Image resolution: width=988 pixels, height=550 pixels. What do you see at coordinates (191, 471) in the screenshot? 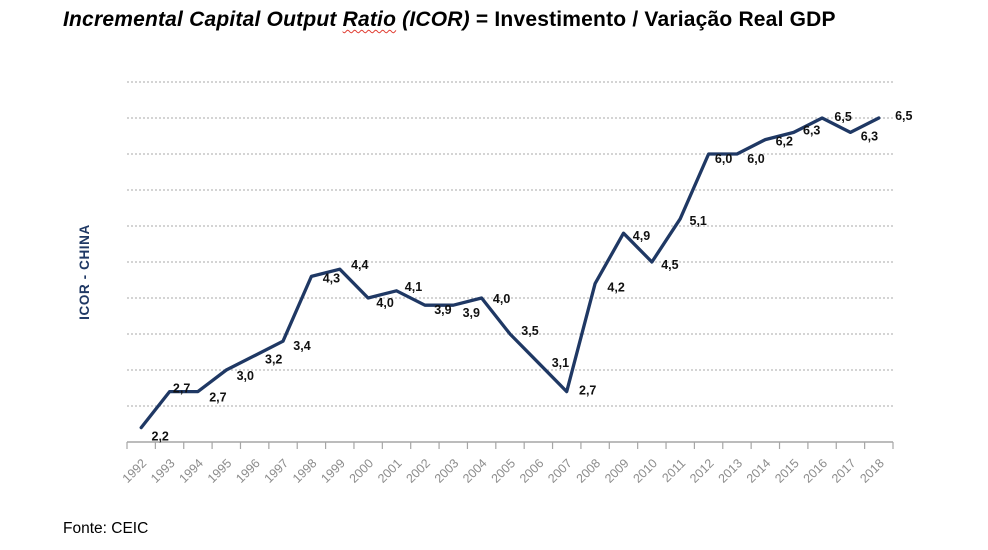
I see `x-tick-label: 1994` at bounding box center [191, 471].